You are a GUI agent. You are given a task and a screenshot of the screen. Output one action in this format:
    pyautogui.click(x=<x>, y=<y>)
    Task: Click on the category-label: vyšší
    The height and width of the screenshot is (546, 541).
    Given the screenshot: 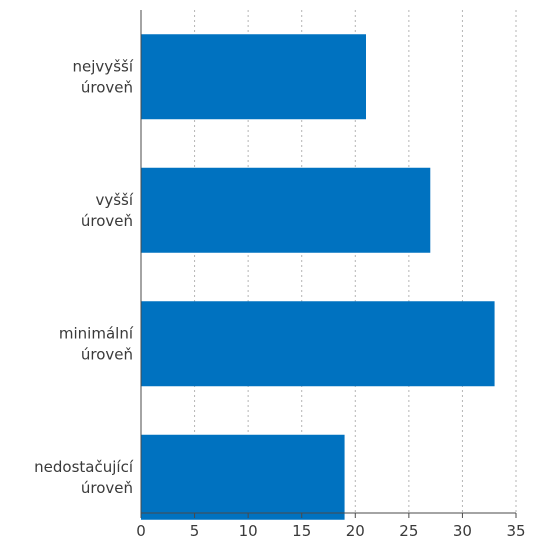 What is the action you would take?
    pyautogui.click(x=114, y=200)
    